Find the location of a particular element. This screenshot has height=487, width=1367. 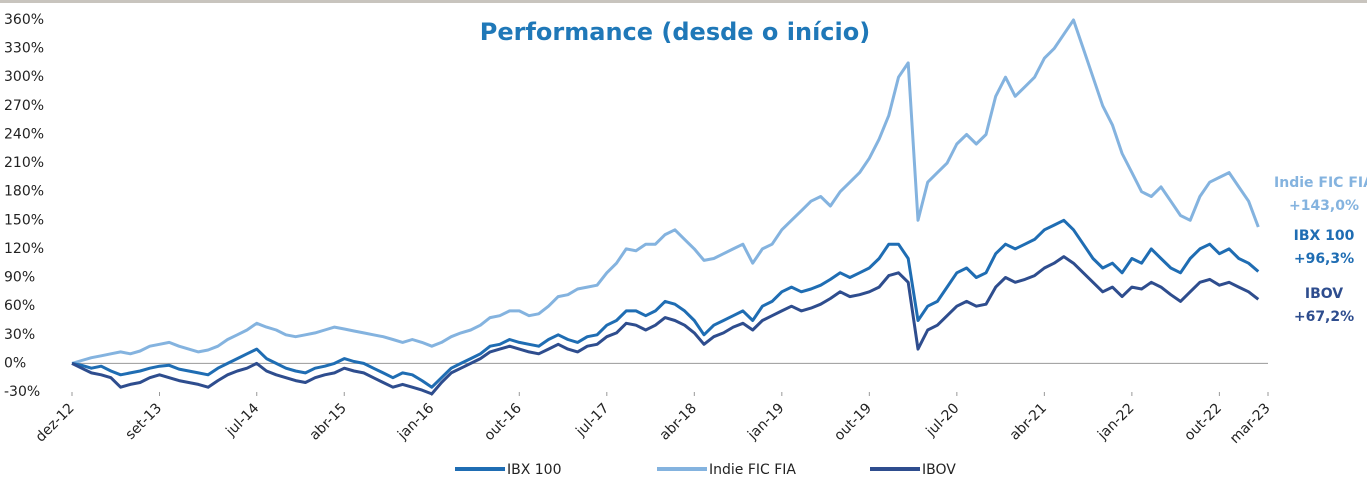

chart-title: Performance (desde o início) is located at coordinates (675, 32).